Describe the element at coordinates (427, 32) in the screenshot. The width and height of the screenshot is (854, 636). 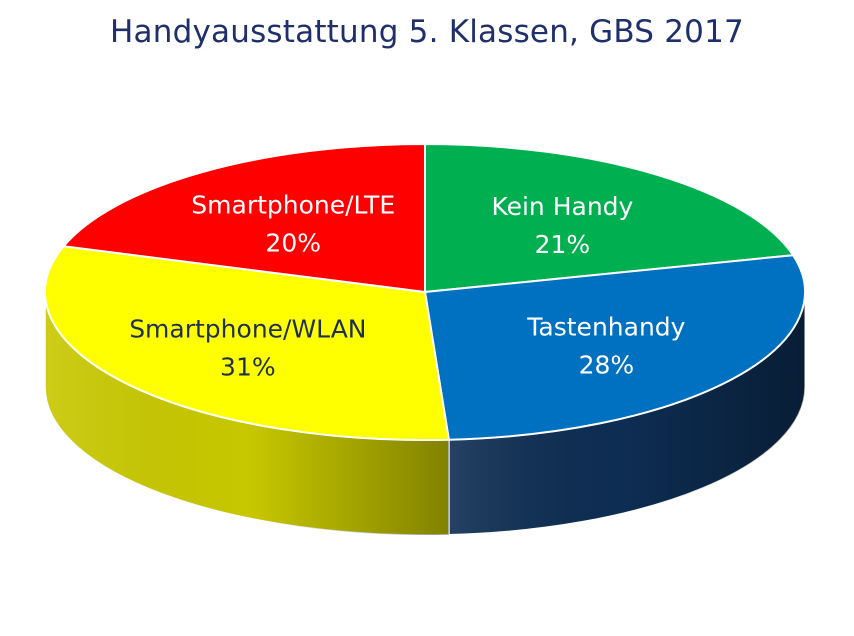
I see `chart-title: Handyausstattung 5. Klassen, GBS 2017` at that location.